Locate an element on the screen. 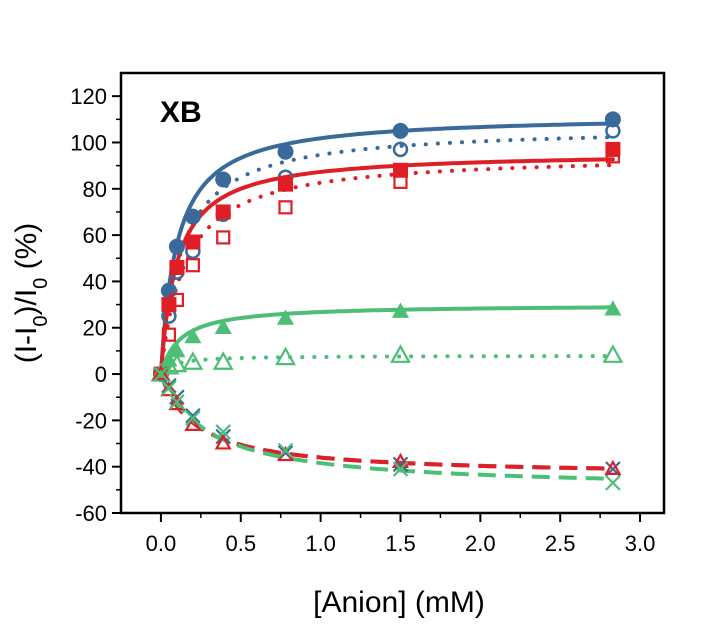 This screenshot has width=704, height=624. x-tick-label: 1.5 is located at coordinates (400, 543).